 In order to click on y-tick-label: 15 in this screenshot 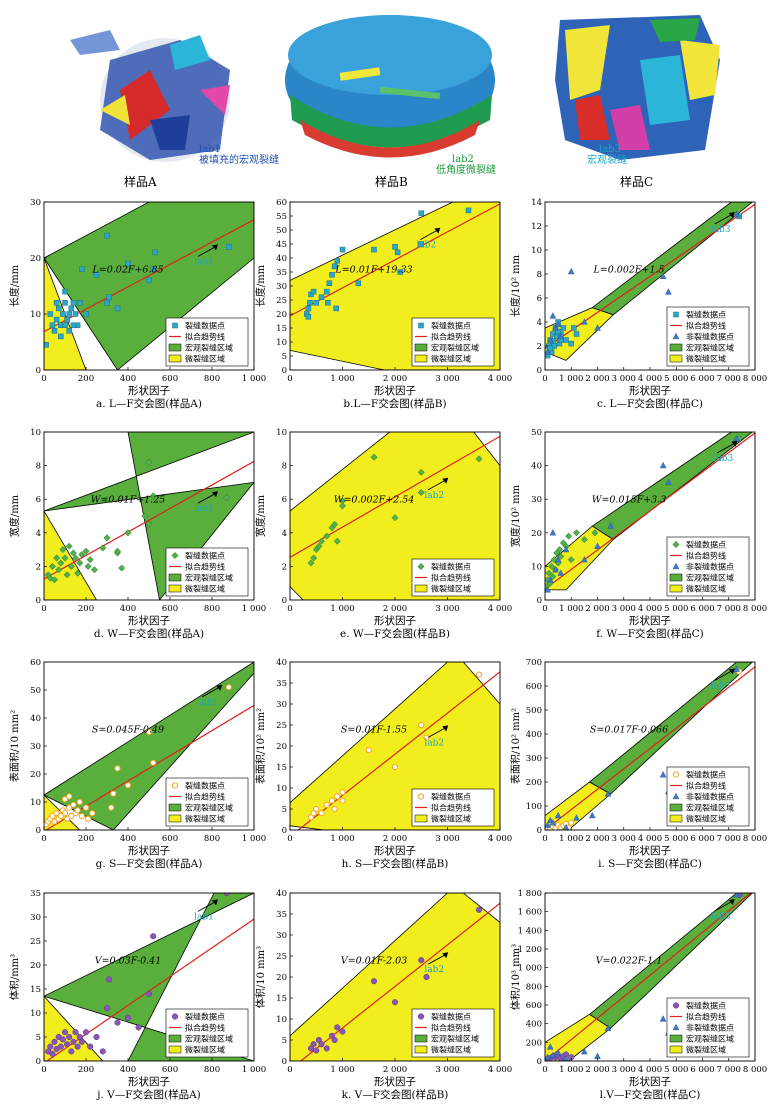, I will do `click(281, 329)`.